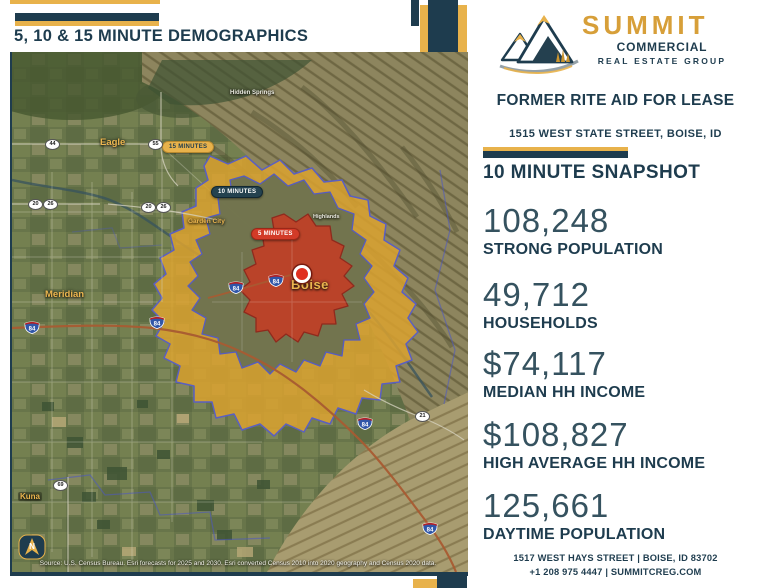 The image size is (761, 588). Describe the element at coordinates (620, 304) in the screenshot. I see `stat-households: 49,712 HOUSEHOLDS` at that location.